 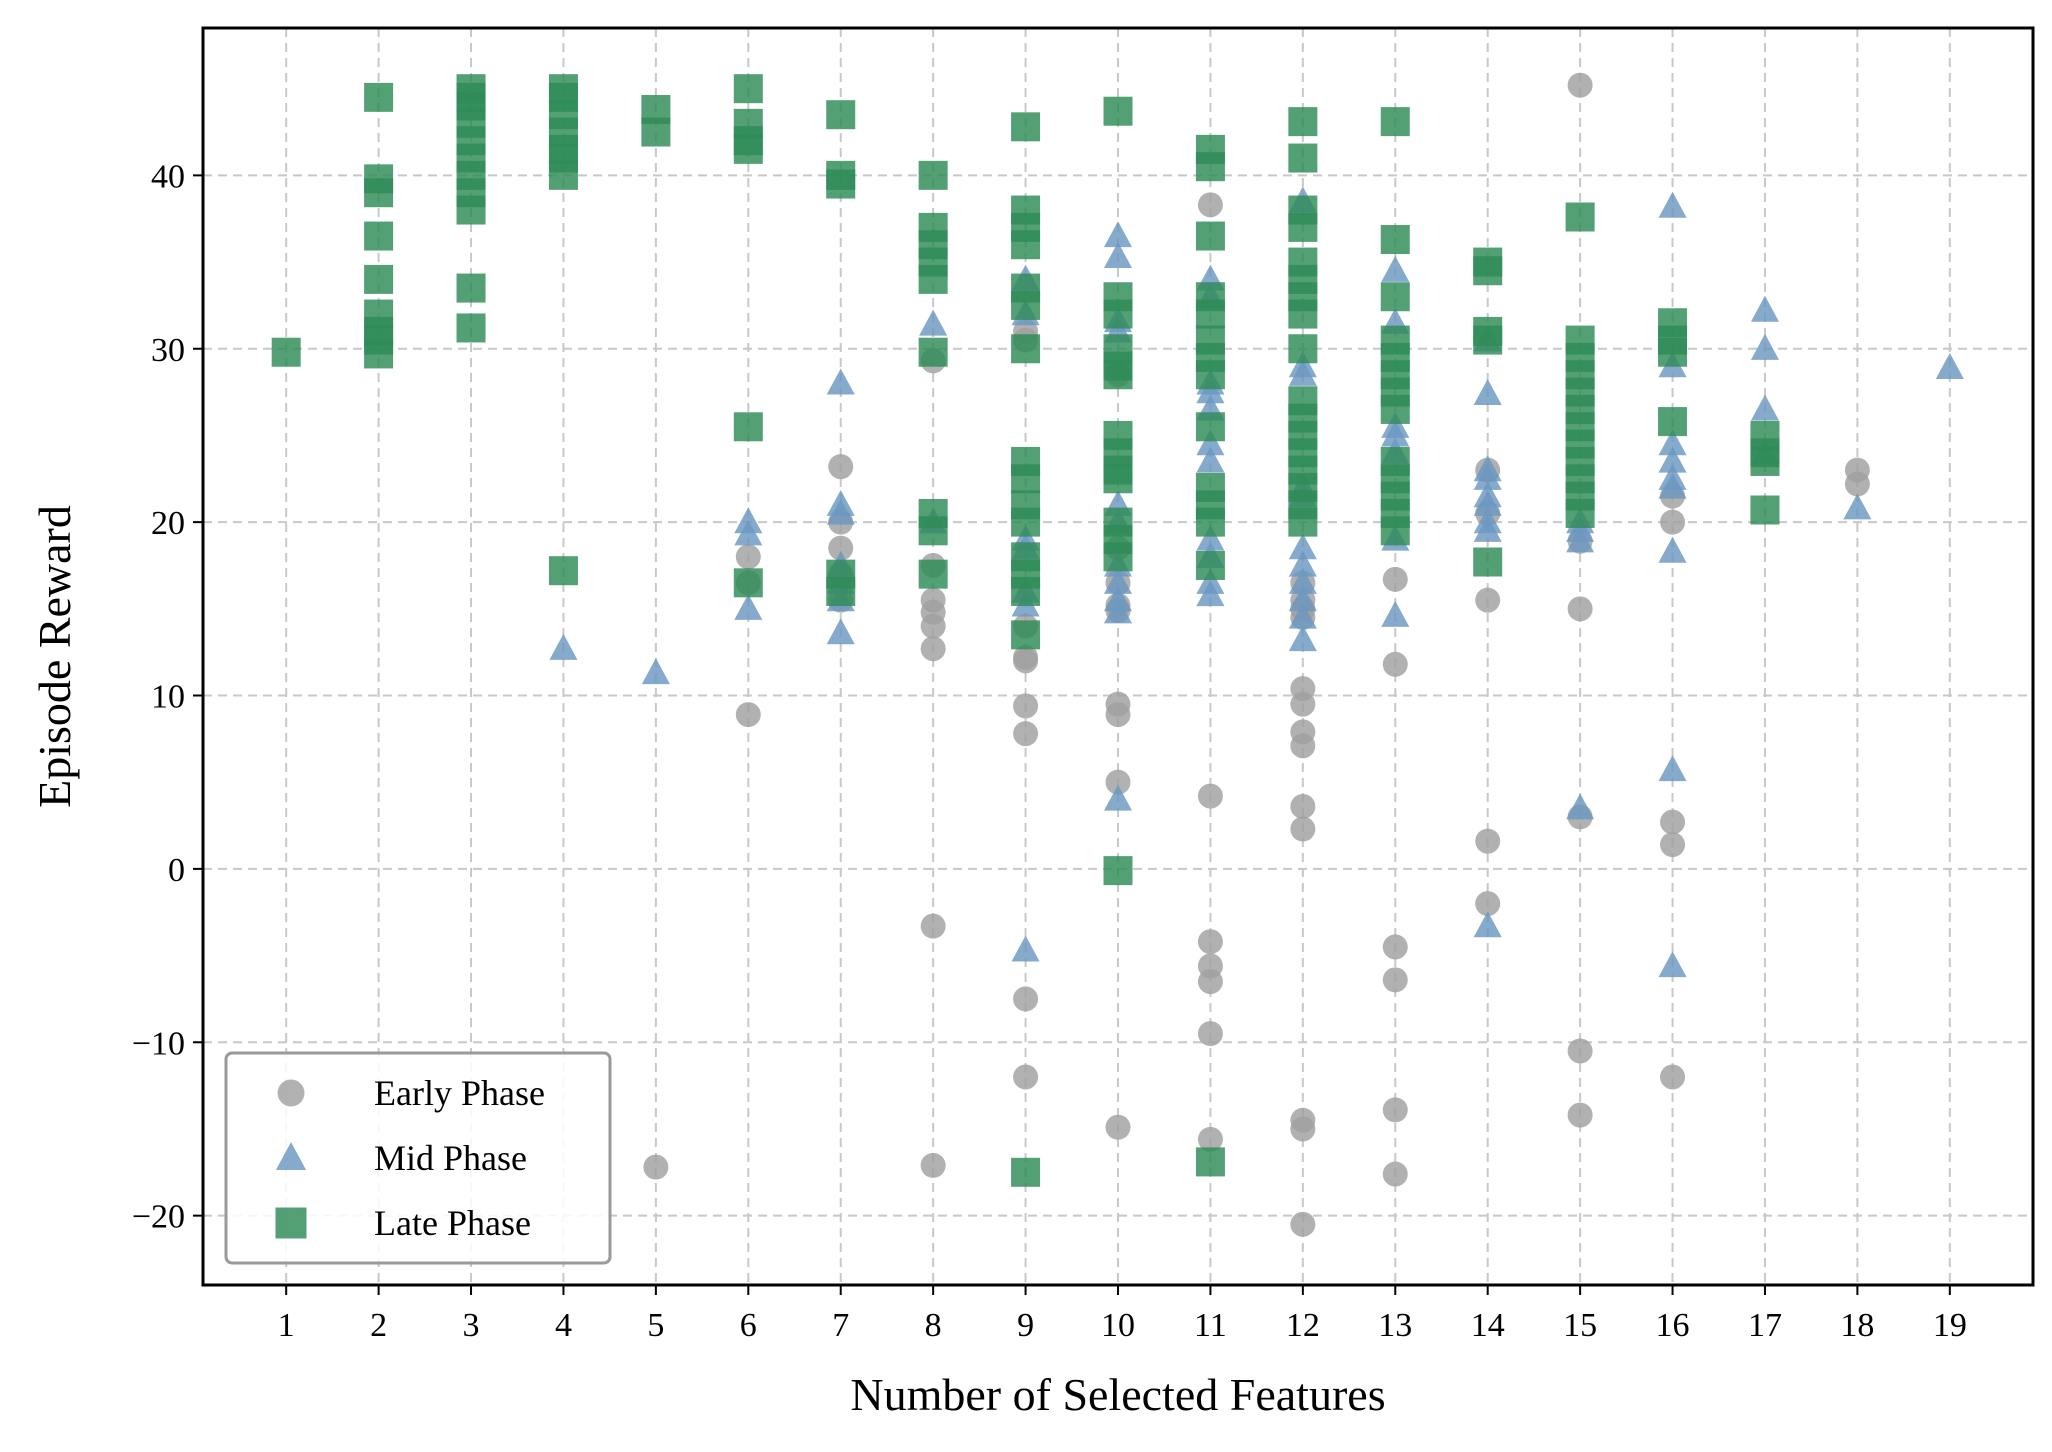 What do you see at coordinates (291, 1093) in the screenshot?
I see `legend-circle-marker` at bounding box center [291, 1093].